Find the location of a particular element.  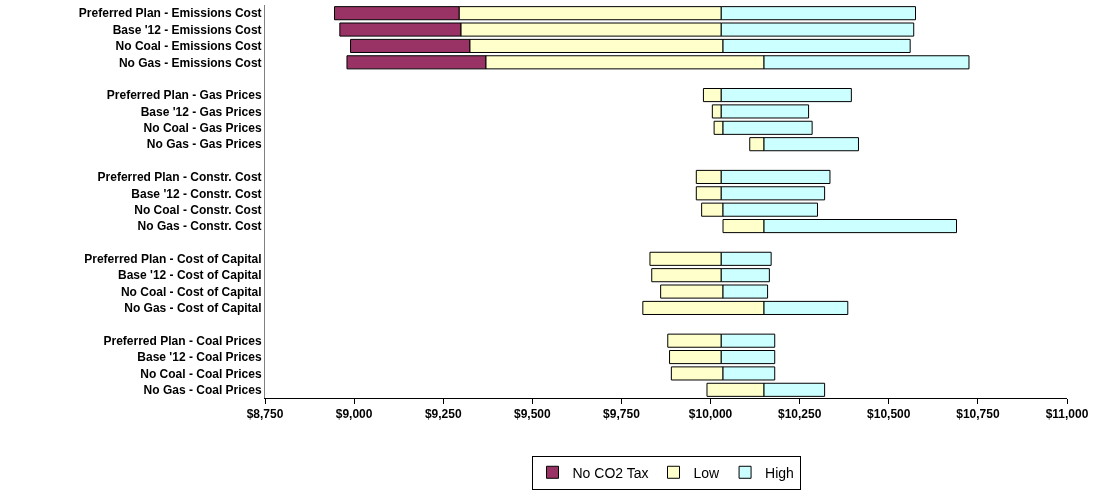

x-tick-label: $9,750 is located at coordinates (622, 414).